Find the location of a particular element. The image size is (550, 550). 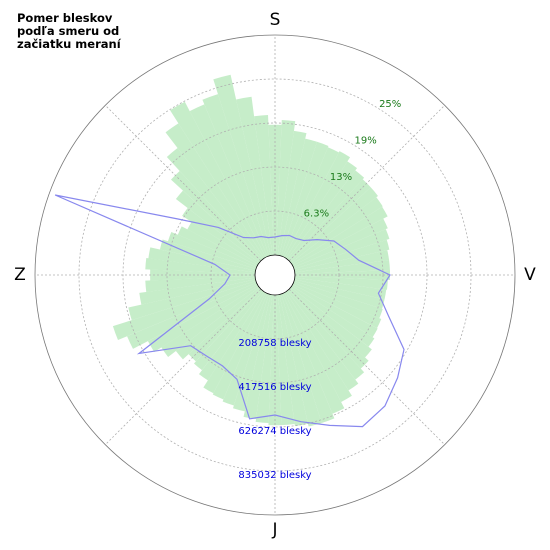

y2-tick-label: 835032 blesky is located at coordinates (274, 475).